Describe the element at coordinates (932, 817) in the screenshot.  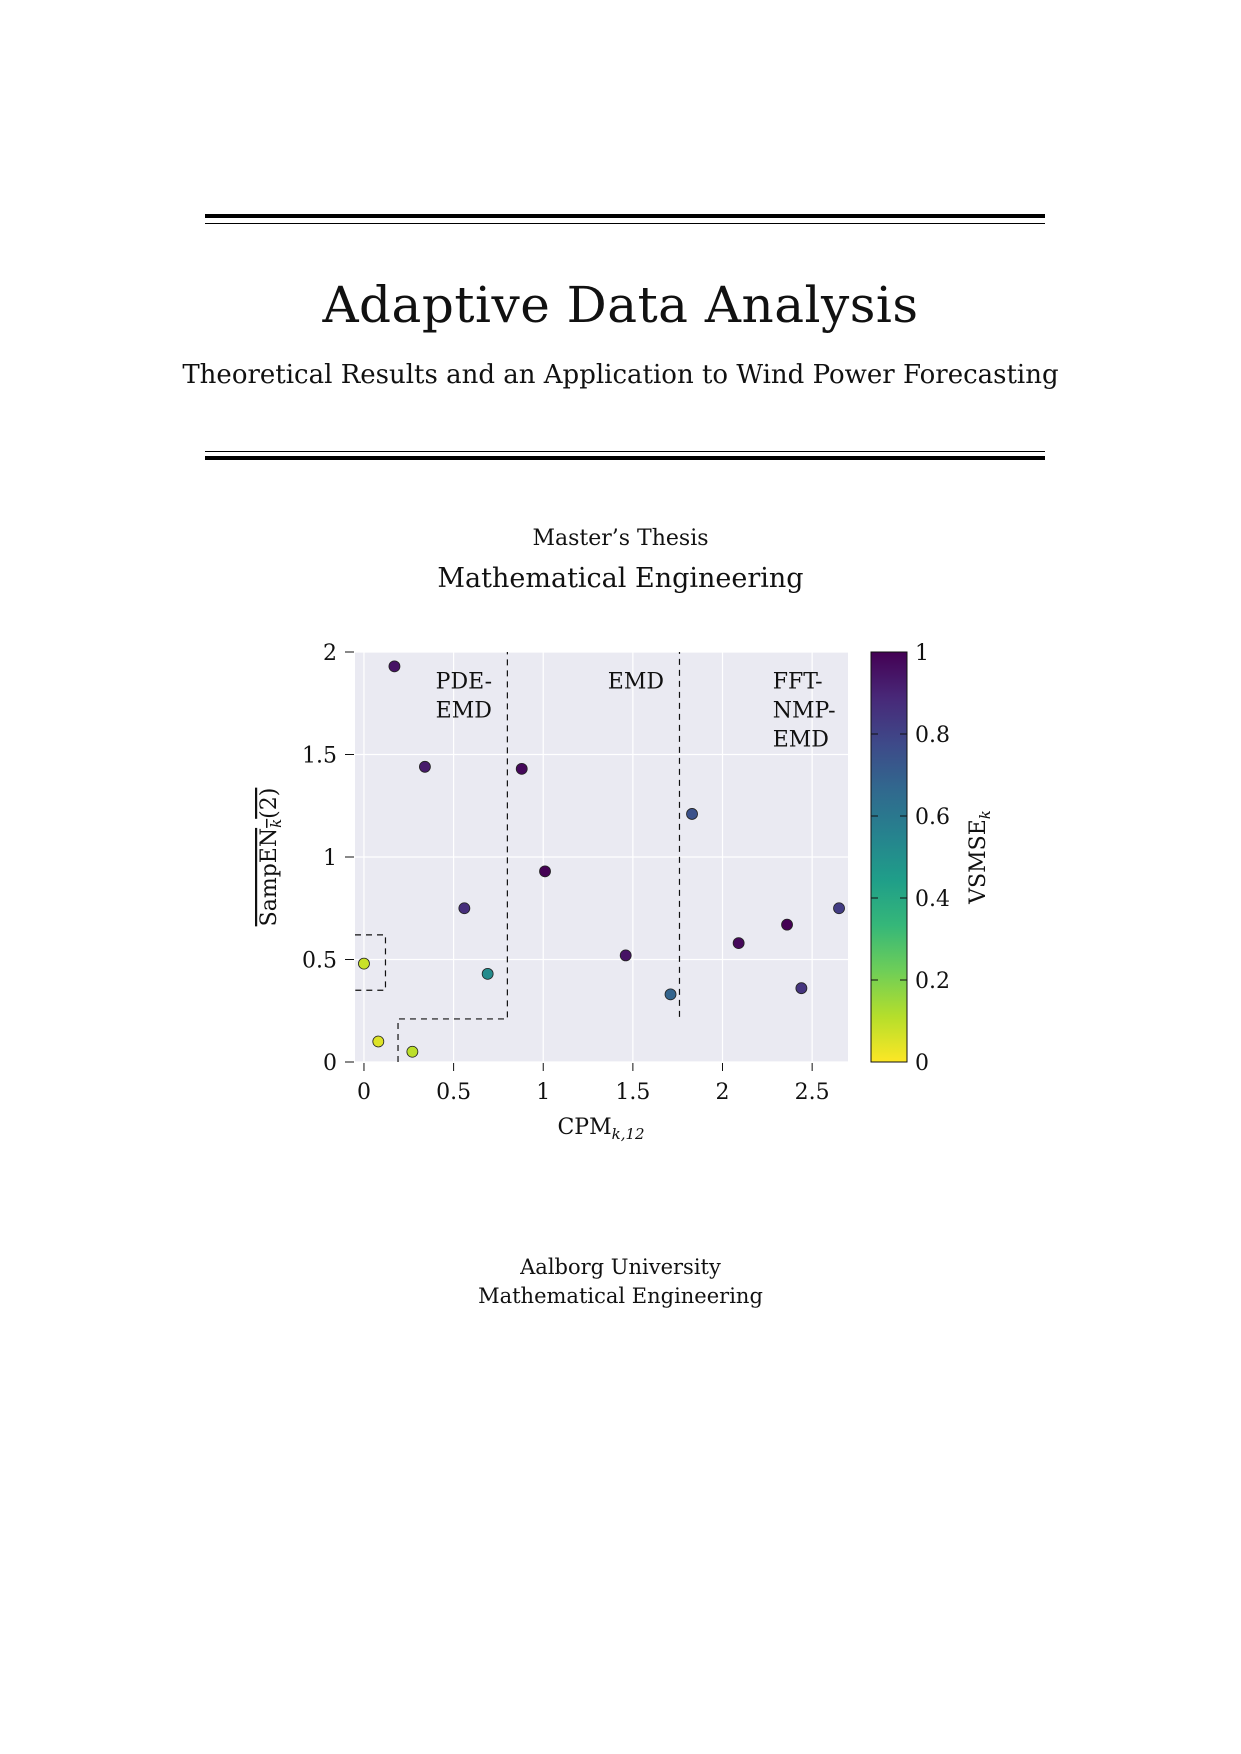
I see `colorbar-tick-label: 0.6` at that location.